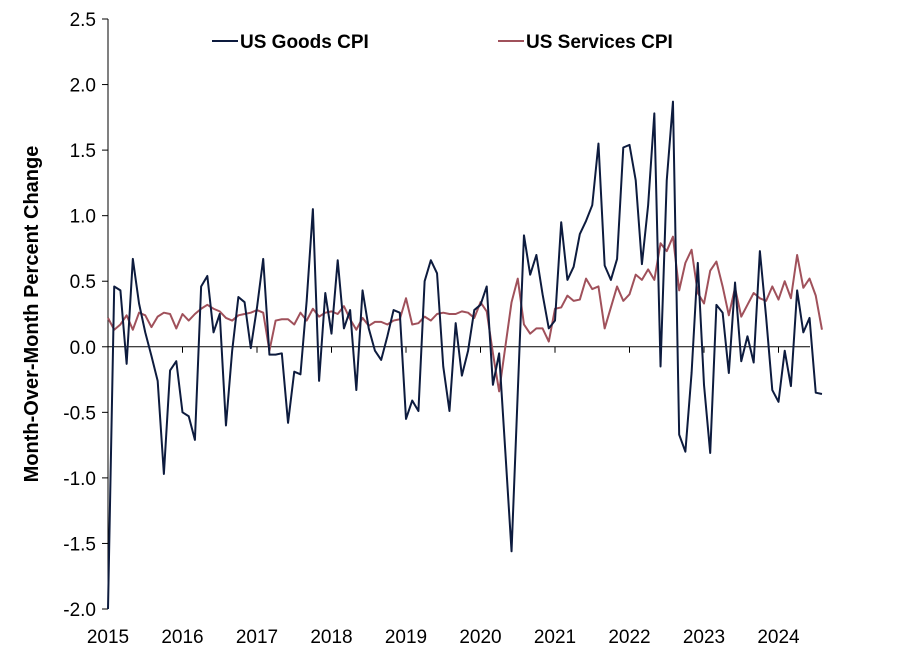 The width and height of the screenshot is (900, 654). I want to click on y-tick-label: 0.5, so click(83, 282).